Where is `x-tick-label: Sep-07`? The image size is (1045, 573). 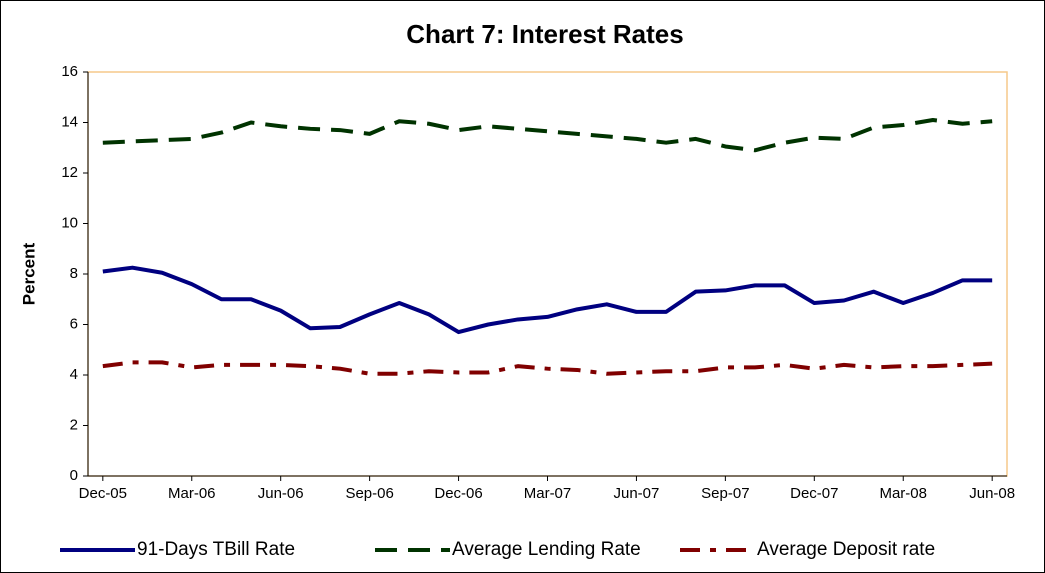
x-tick-label: Sep-07 is located at coordinates (725, 493).